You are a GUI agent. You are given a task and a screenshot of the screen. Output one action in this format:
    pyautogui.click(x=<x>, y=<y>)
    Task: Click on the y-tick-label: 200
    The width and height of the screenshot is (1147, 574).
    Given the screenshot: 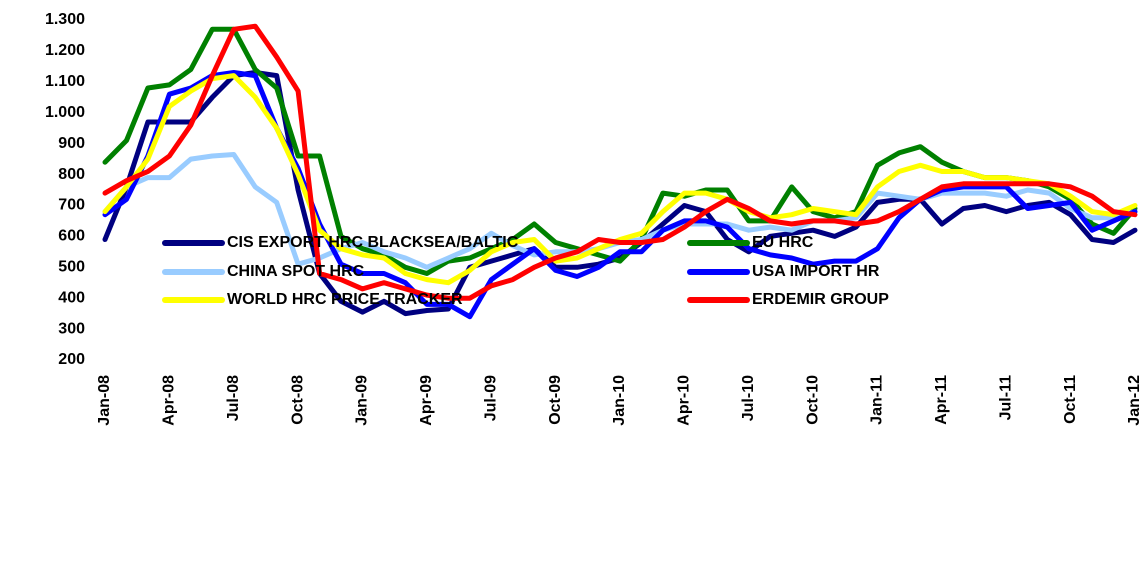 What is the action you would take?
    pyautogui.click(x=71, y=359)
    